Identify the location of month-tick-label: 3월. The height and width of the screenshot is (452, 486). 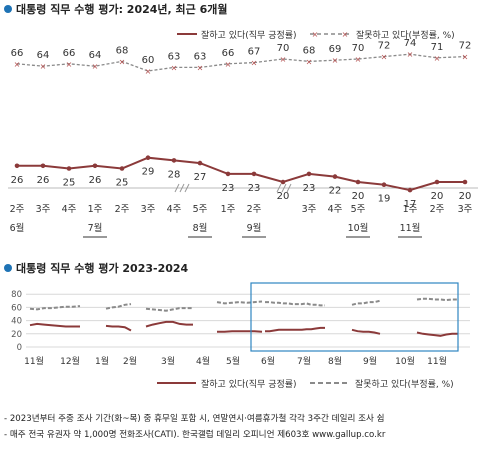
(168, 361).